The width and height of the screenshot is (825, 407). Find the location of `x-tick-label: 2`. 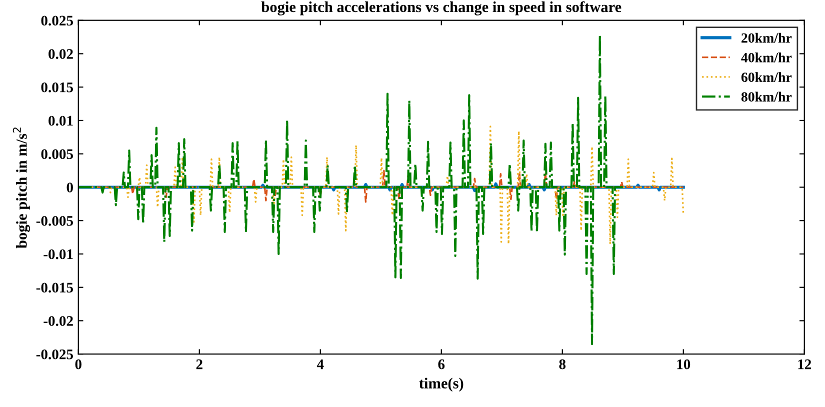

x-tick-label: 2 is located at coordinates (199, 364).